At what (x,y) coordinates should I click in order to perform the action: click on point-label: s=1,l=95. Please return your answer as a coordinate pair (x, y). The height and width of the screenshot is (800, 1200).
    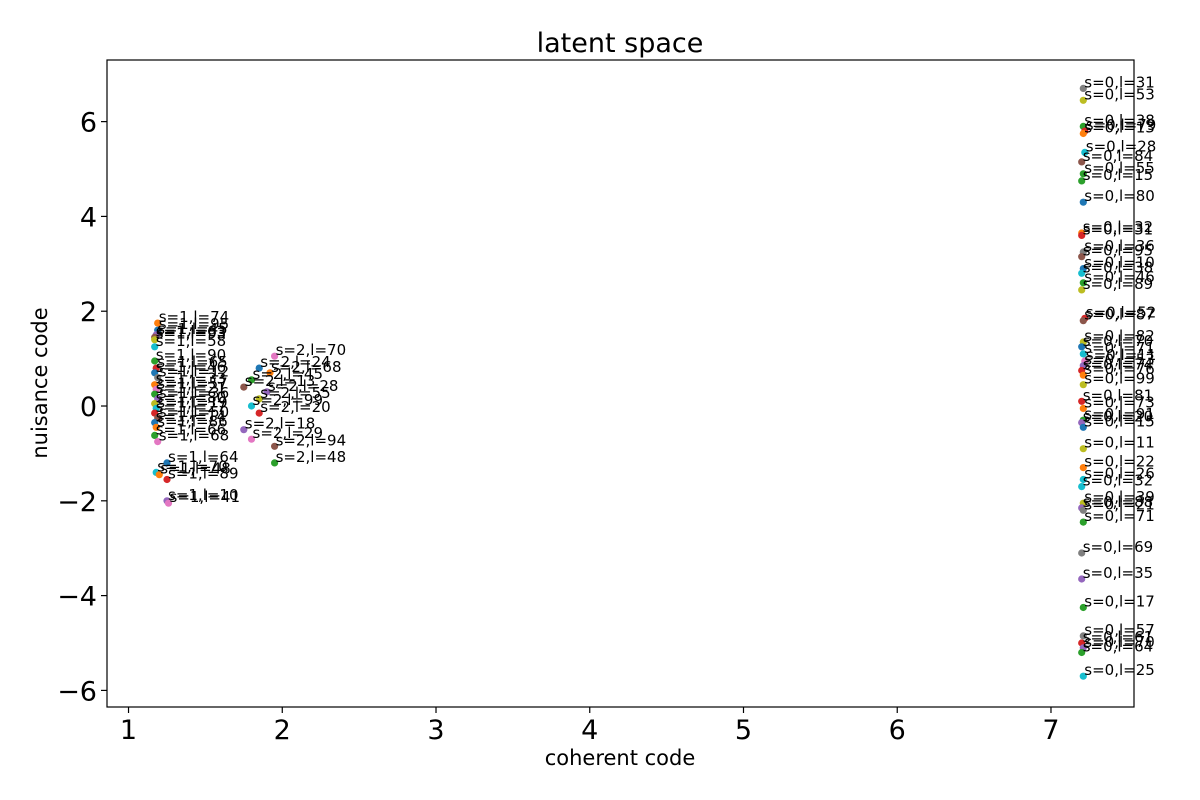
    Looking at the image, I should click on (194, 324).